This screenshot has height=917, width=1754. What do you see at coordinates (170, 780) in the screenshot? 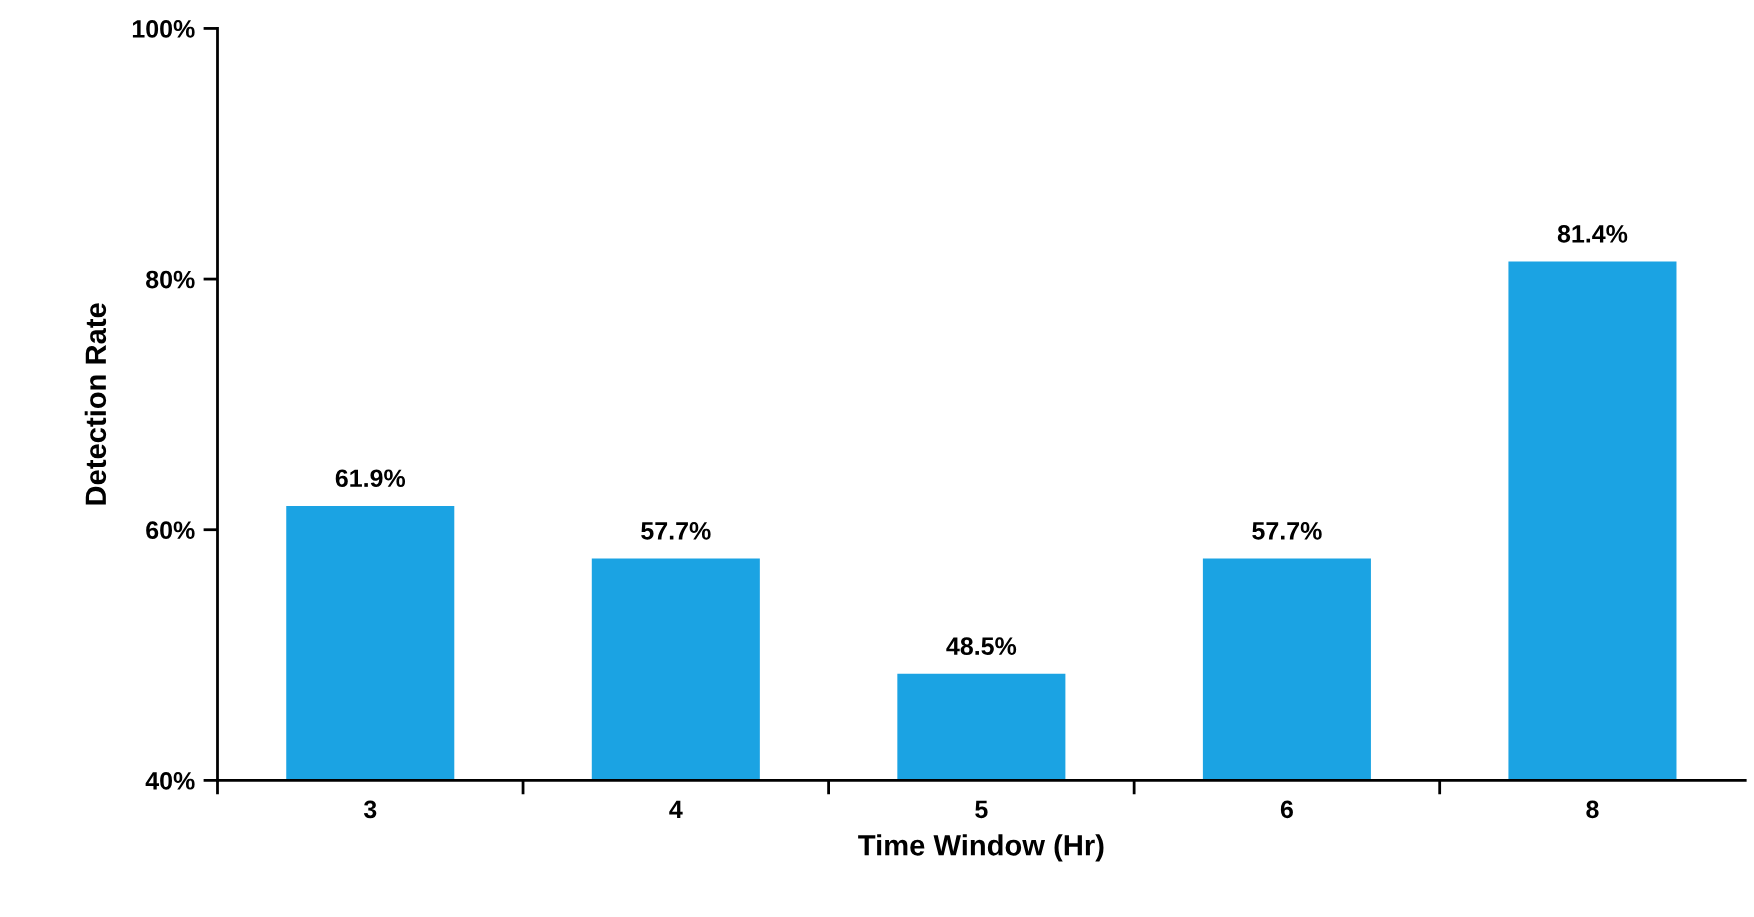
I see `y-tick-label: 40%` at bounding box center [170, 780].